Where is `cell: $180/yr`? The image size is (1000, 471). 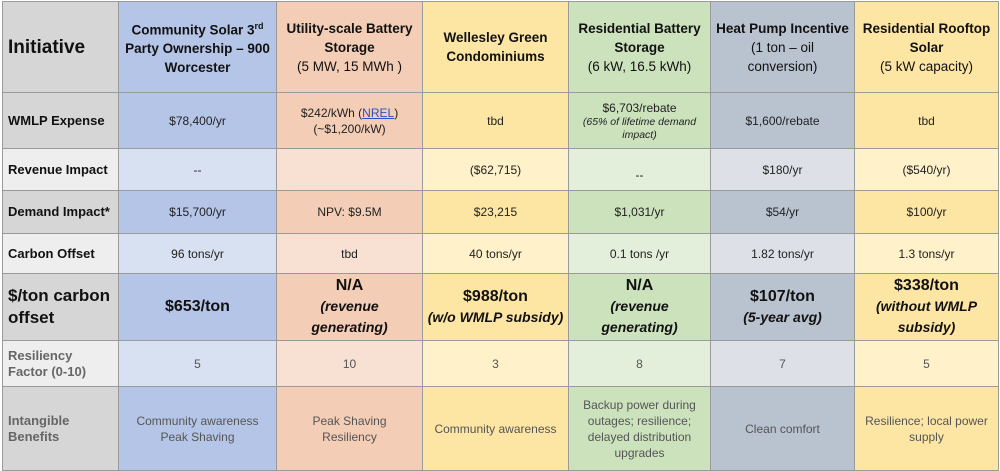
cell: $180/yr is located at coordinates (782, 169).